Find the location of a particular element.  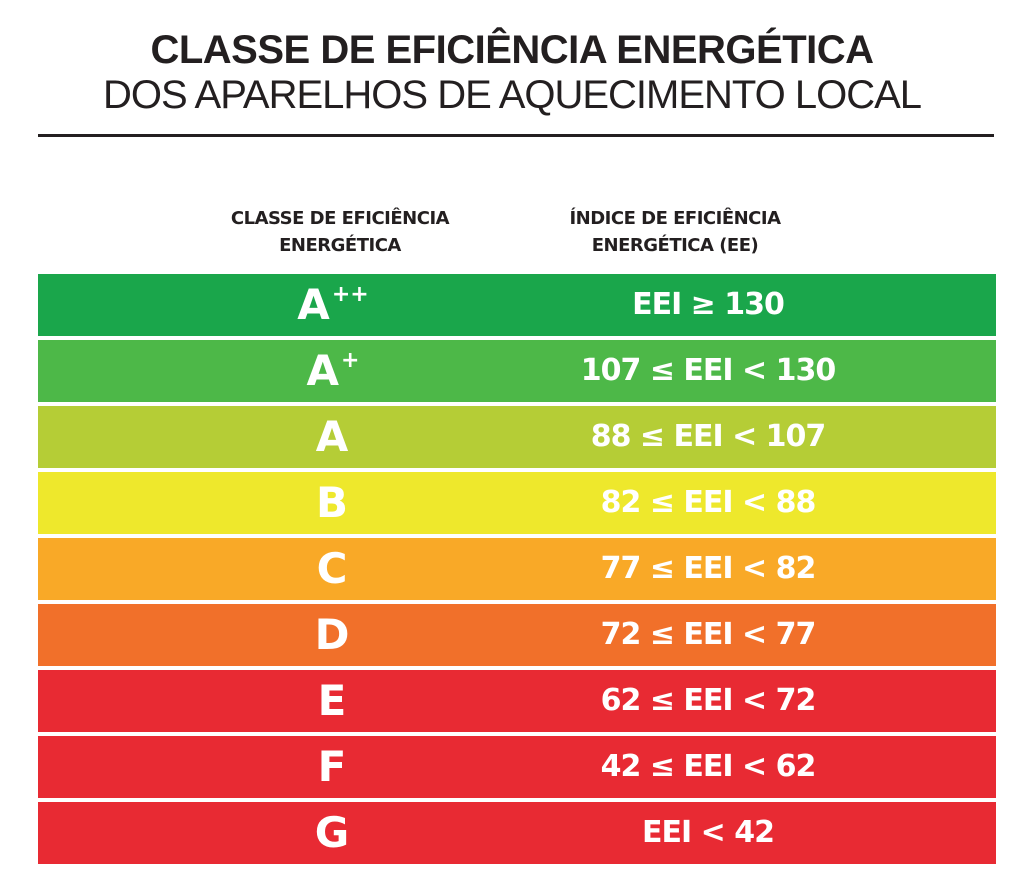

class-label: A is located at coordinates (333, 437).